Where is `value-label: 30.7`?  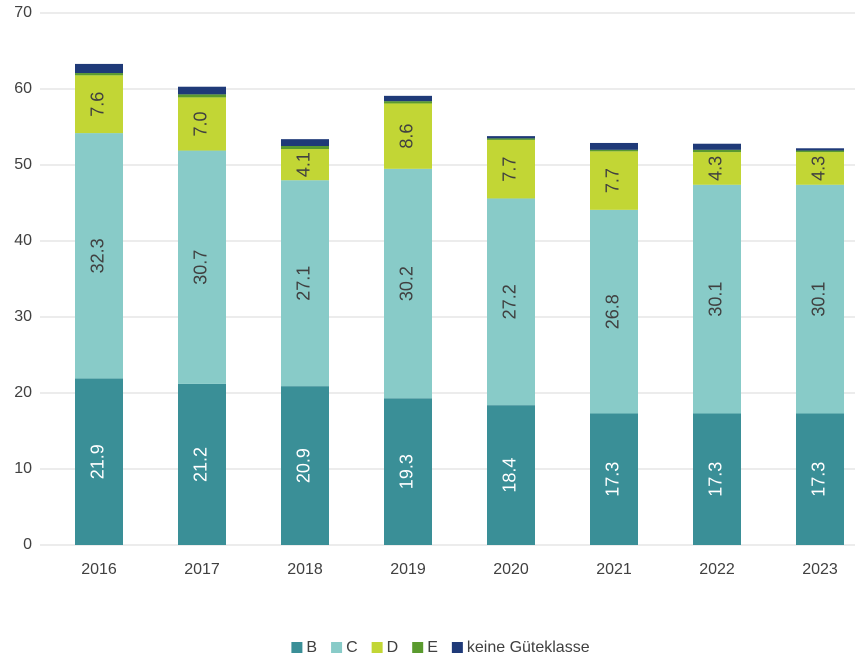 value-label: 30.7 is located at coordinates (201, 267).